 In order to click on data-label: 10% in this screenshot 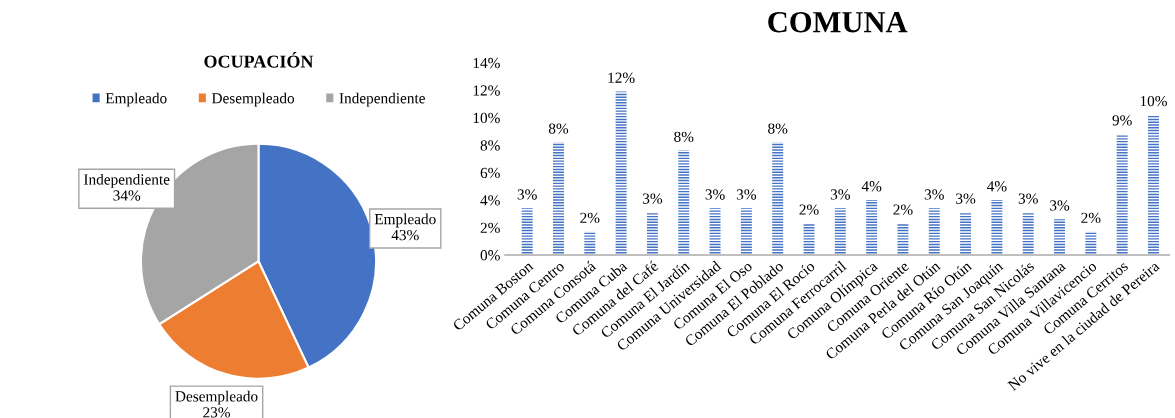, I will do `click(1153, 101)`.